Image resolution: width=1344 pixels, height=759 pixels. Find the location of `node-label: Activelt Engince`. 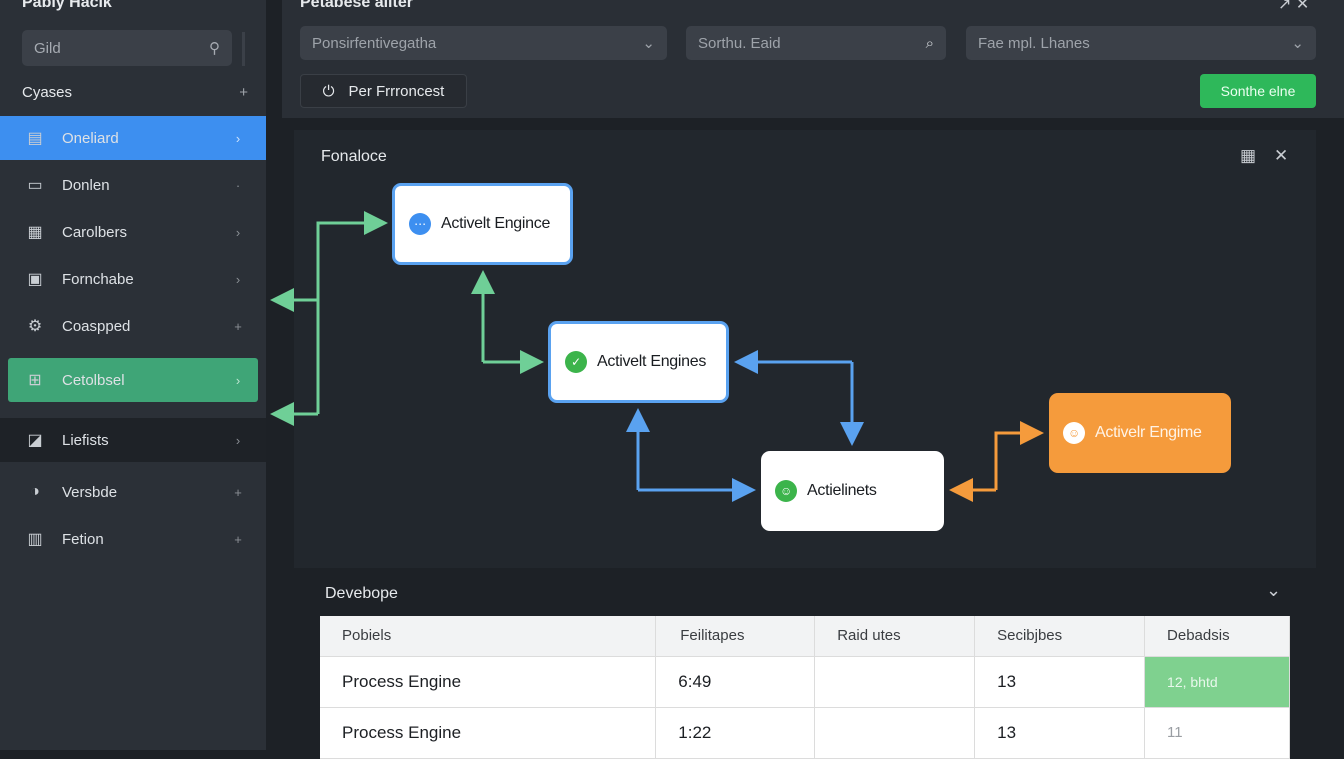

node-label: Activelt Engince is located at coordinates (496, 223).